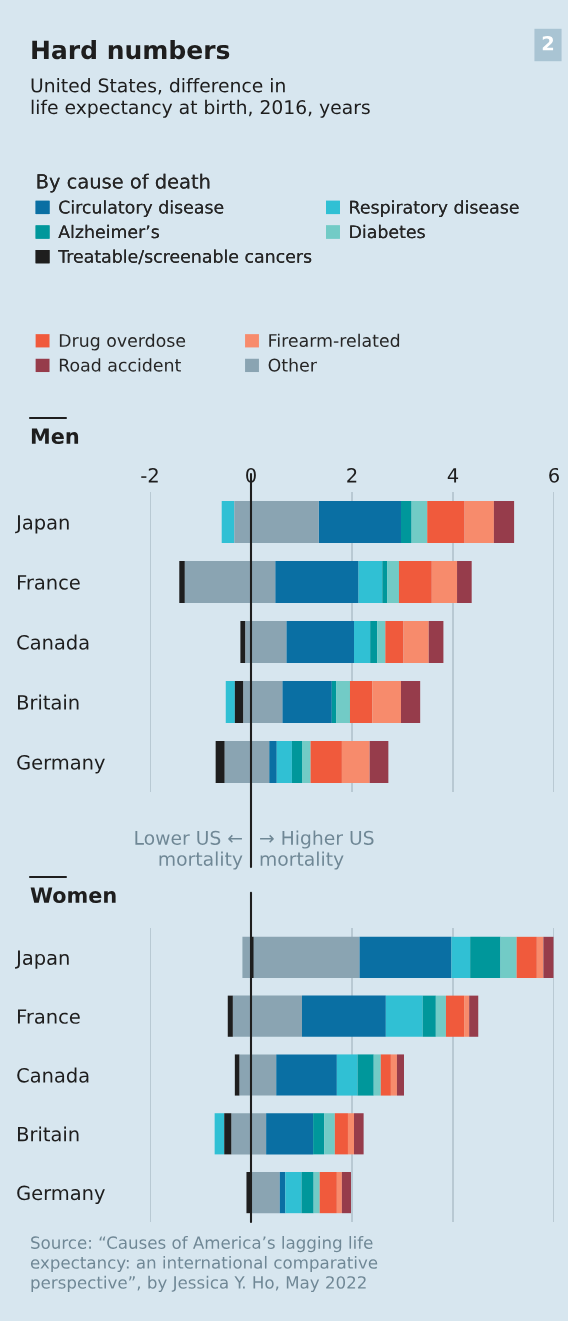 Image resolution: width=568 pixels, height=1321 pixels. Describe the element at coordinates (55, 436) in the screenshot. I see `text: Men` at that location.